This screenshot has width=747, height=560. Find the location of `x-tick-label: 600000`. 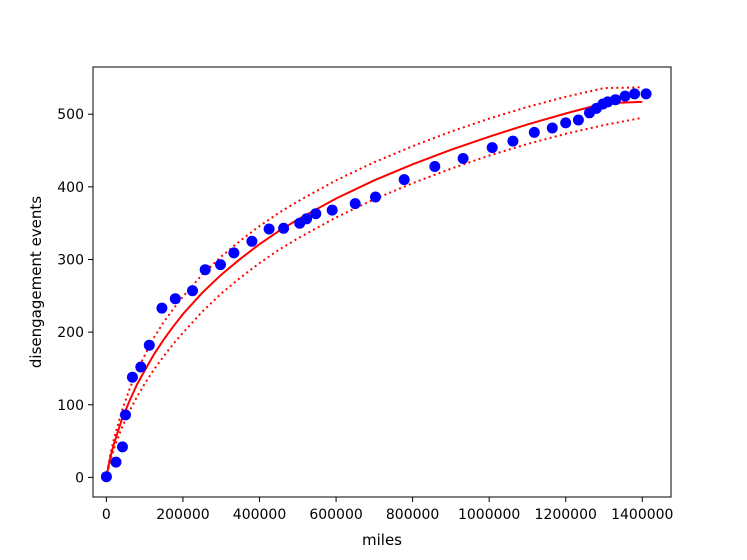

x-tick-label: 600000 is located at coordinates (335, 515).